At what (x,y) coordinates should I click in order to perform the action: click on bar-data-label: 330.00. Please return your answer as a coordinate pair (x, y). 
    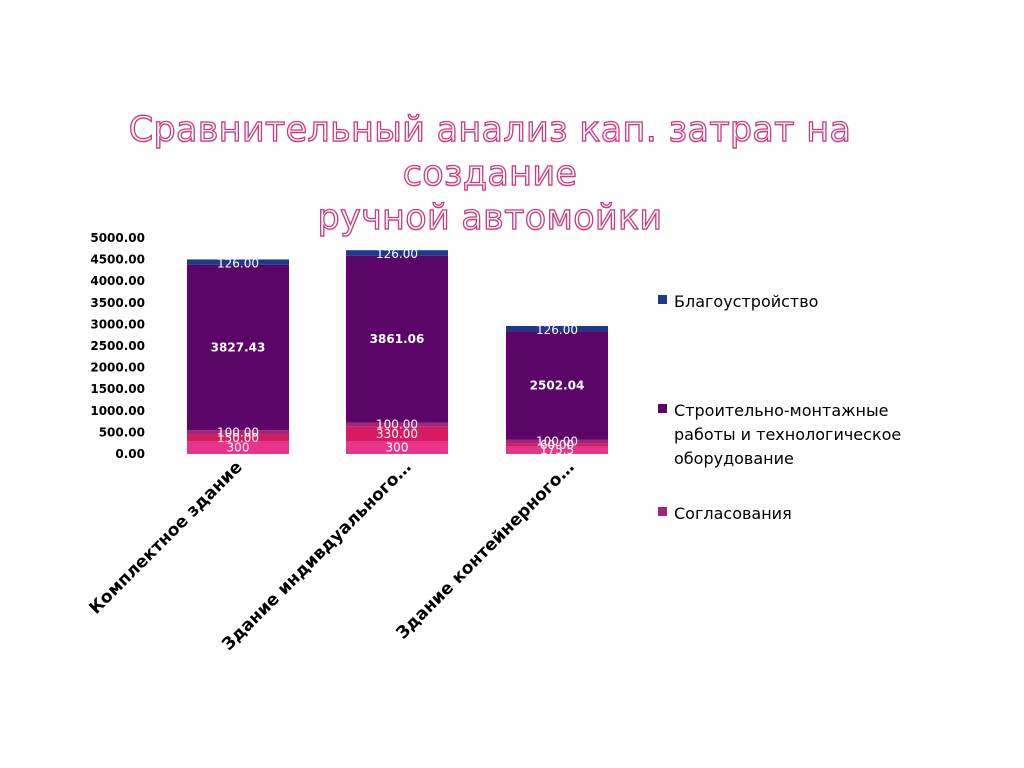
    Looking at the image, I should click on (397, 434).